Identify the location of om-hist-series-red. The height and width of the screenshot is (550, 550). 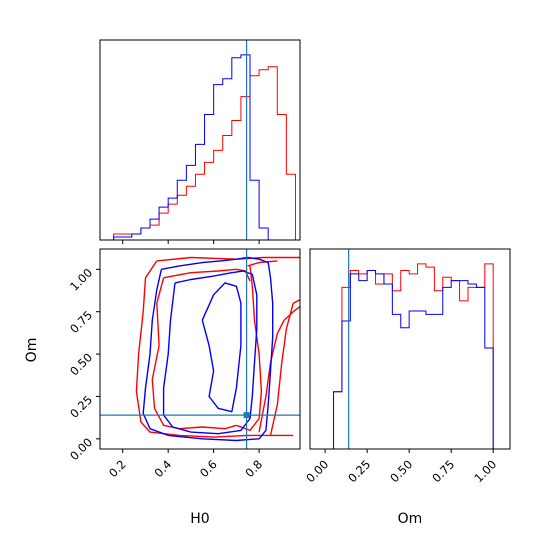
(409, 356).